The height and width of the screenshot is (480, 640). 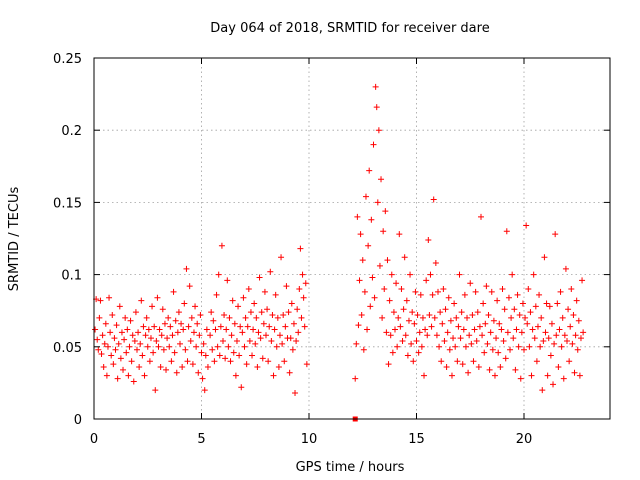 What do you see at coordinates (94, 439) in the screenshot?
I see `x-tick-label: 0` at bounding box center [94, 439].